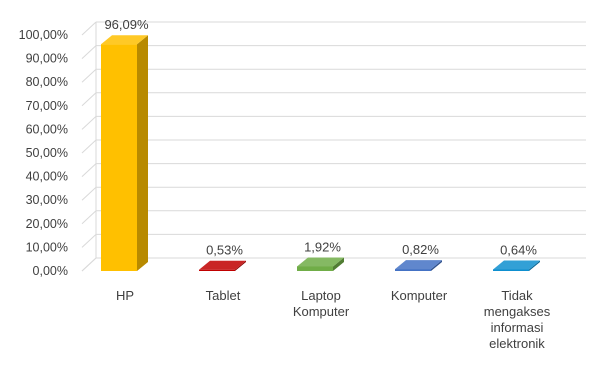  Describe the element at coordinates (50, 271) in the screenshot. I see `y-tick-label: 0,00%` at that location.